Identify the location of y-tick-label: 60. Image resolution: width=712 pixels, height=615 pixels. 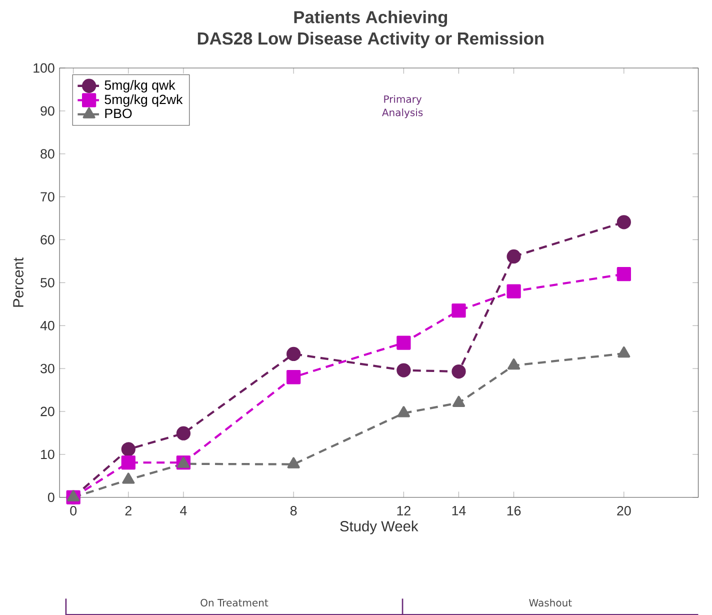
(47, 239).